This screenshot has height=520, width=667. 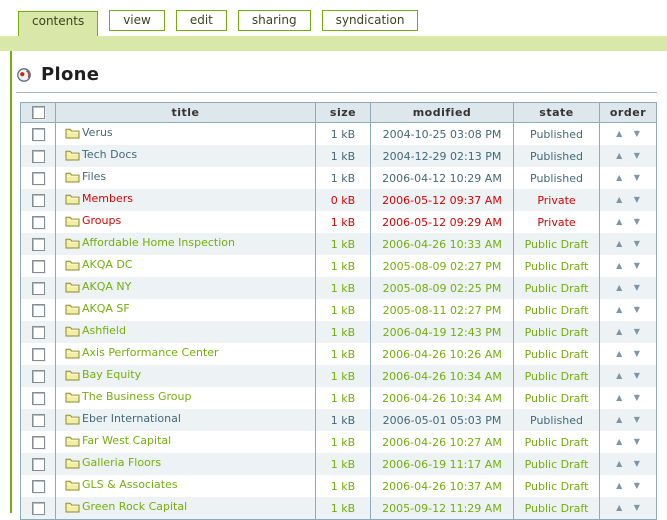 I want to click on column-header-title: title, so click(x=185, y=112).